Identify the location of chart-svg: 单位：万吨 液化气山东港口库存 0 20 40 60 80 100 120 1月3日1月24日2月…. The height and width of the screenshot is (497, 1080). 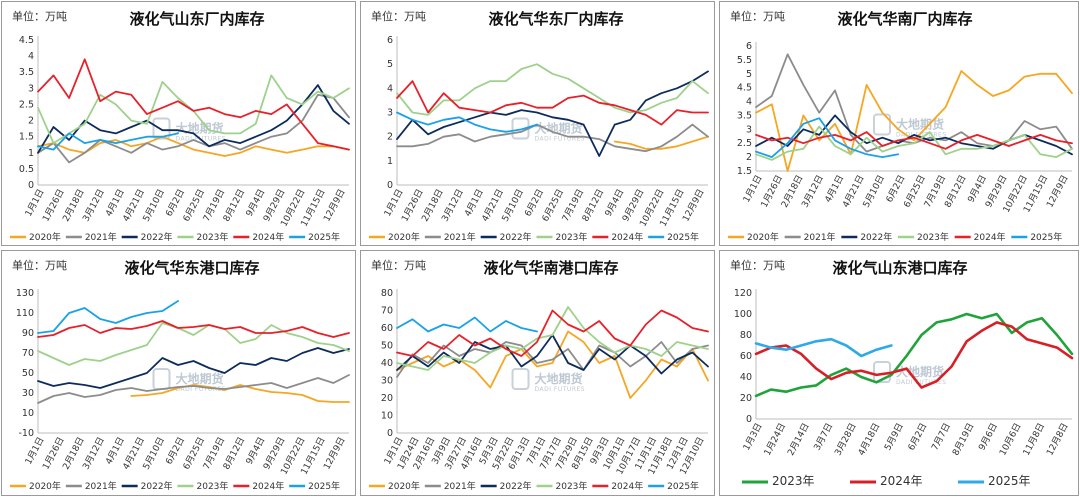
(902, 373).